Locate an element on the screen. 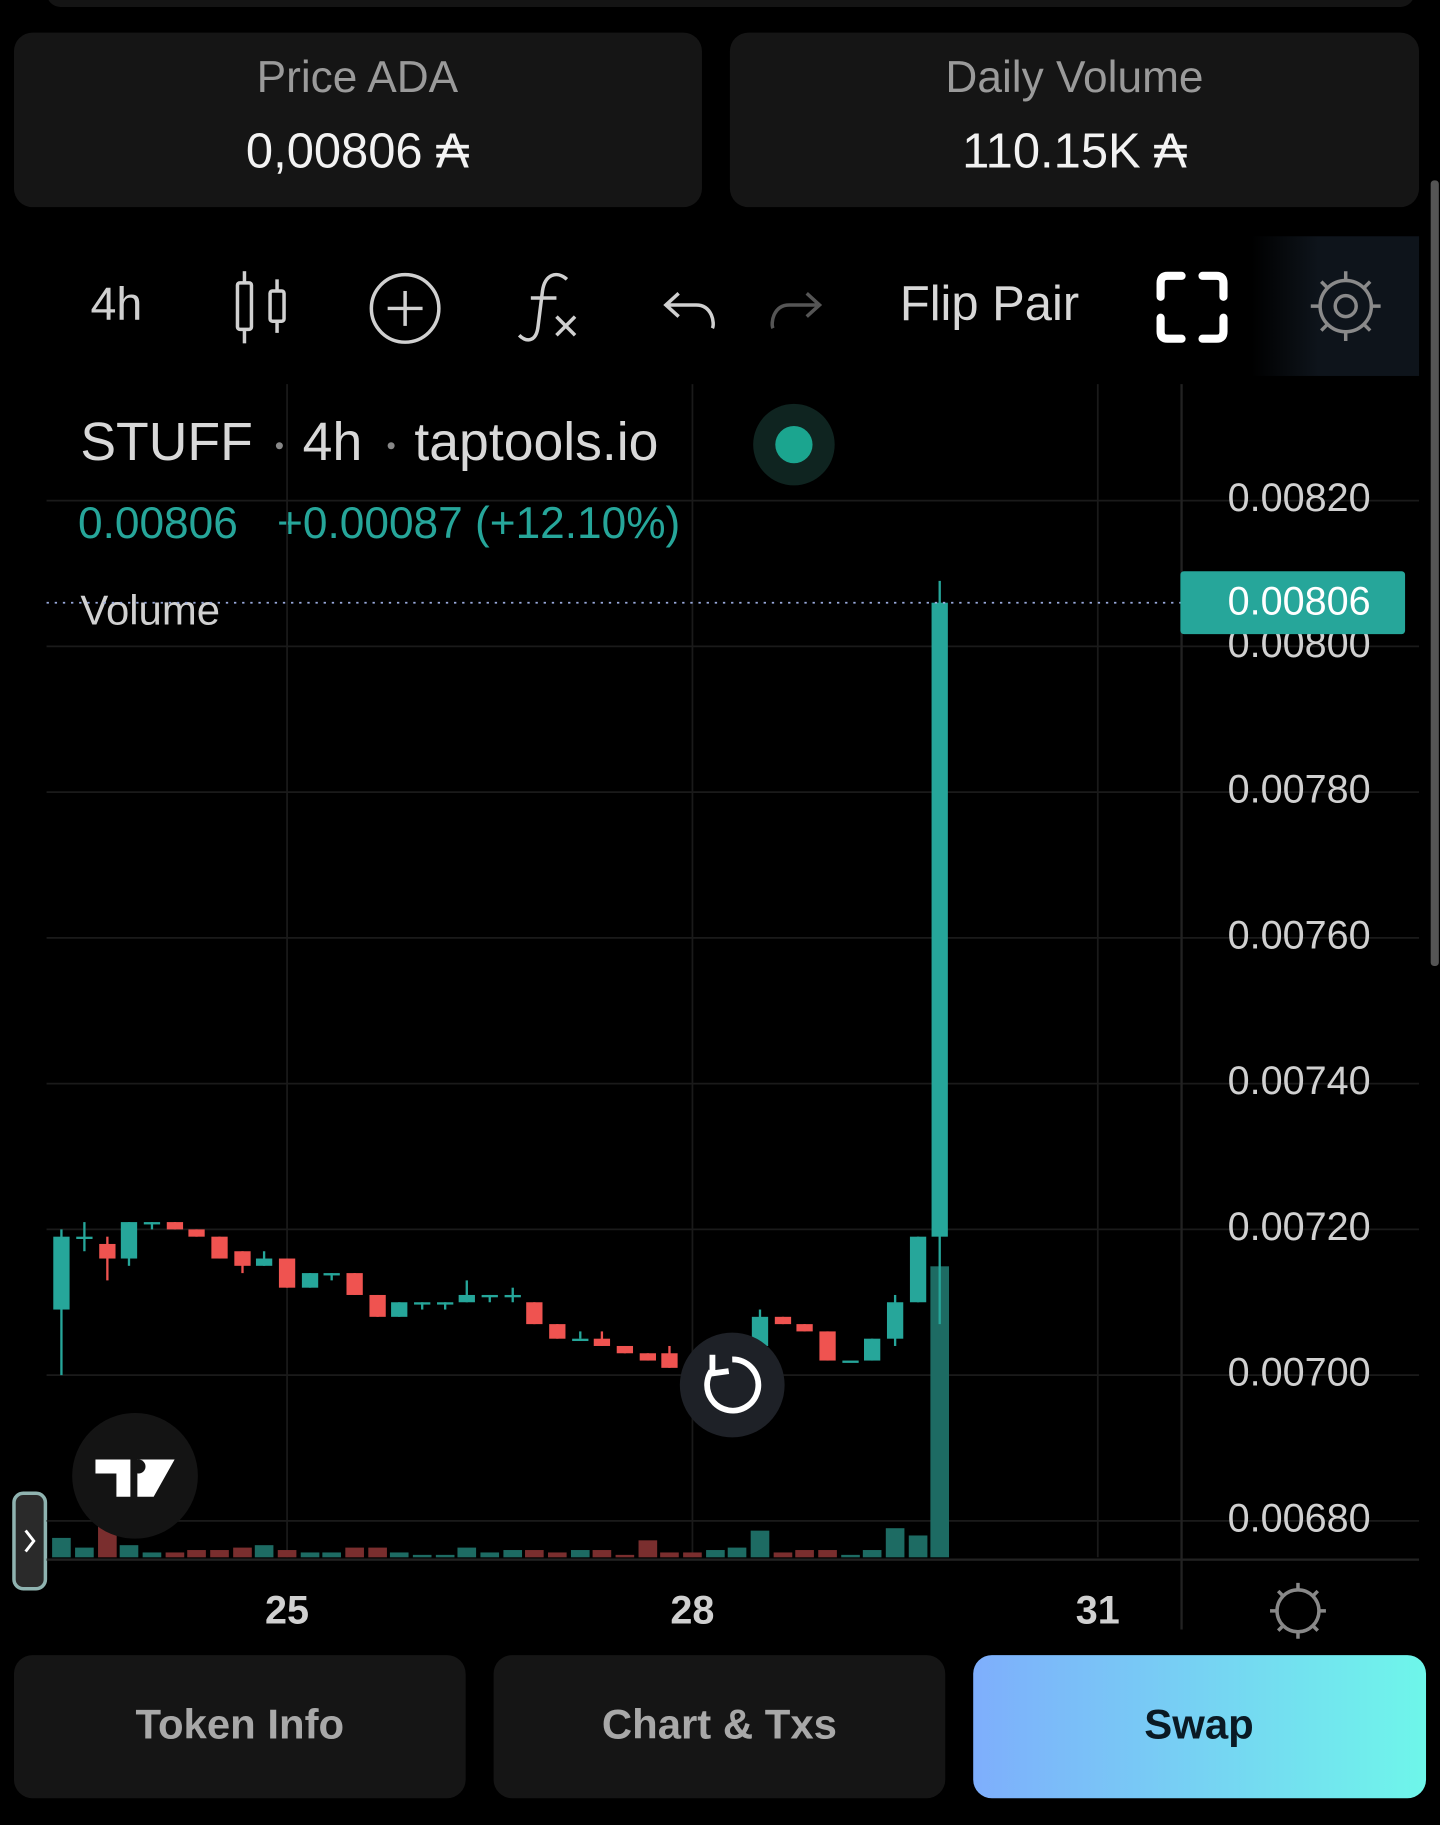  fullscreen-icon is located at coordinates (1192, 307).